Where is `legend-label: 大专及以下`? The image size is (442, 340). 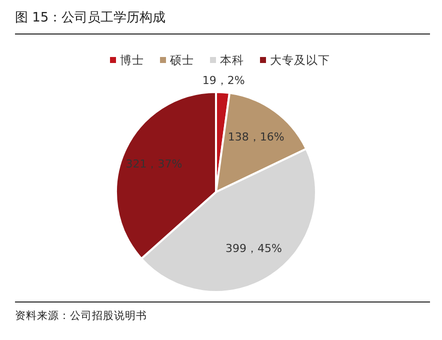
legend-label: 大专及以下 is located at coordinates (300, 60).